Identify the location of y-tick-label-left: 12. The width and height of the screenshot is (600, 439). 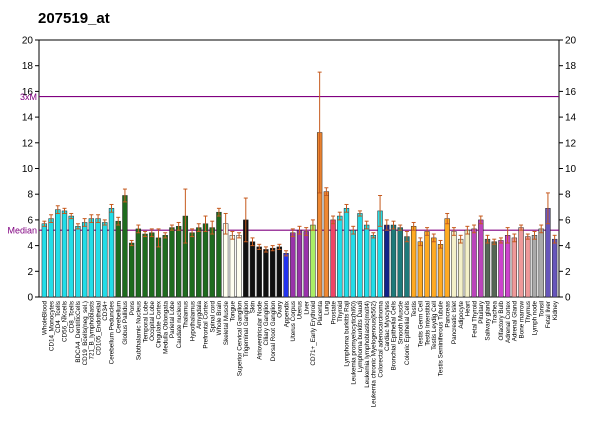
(28, 143).